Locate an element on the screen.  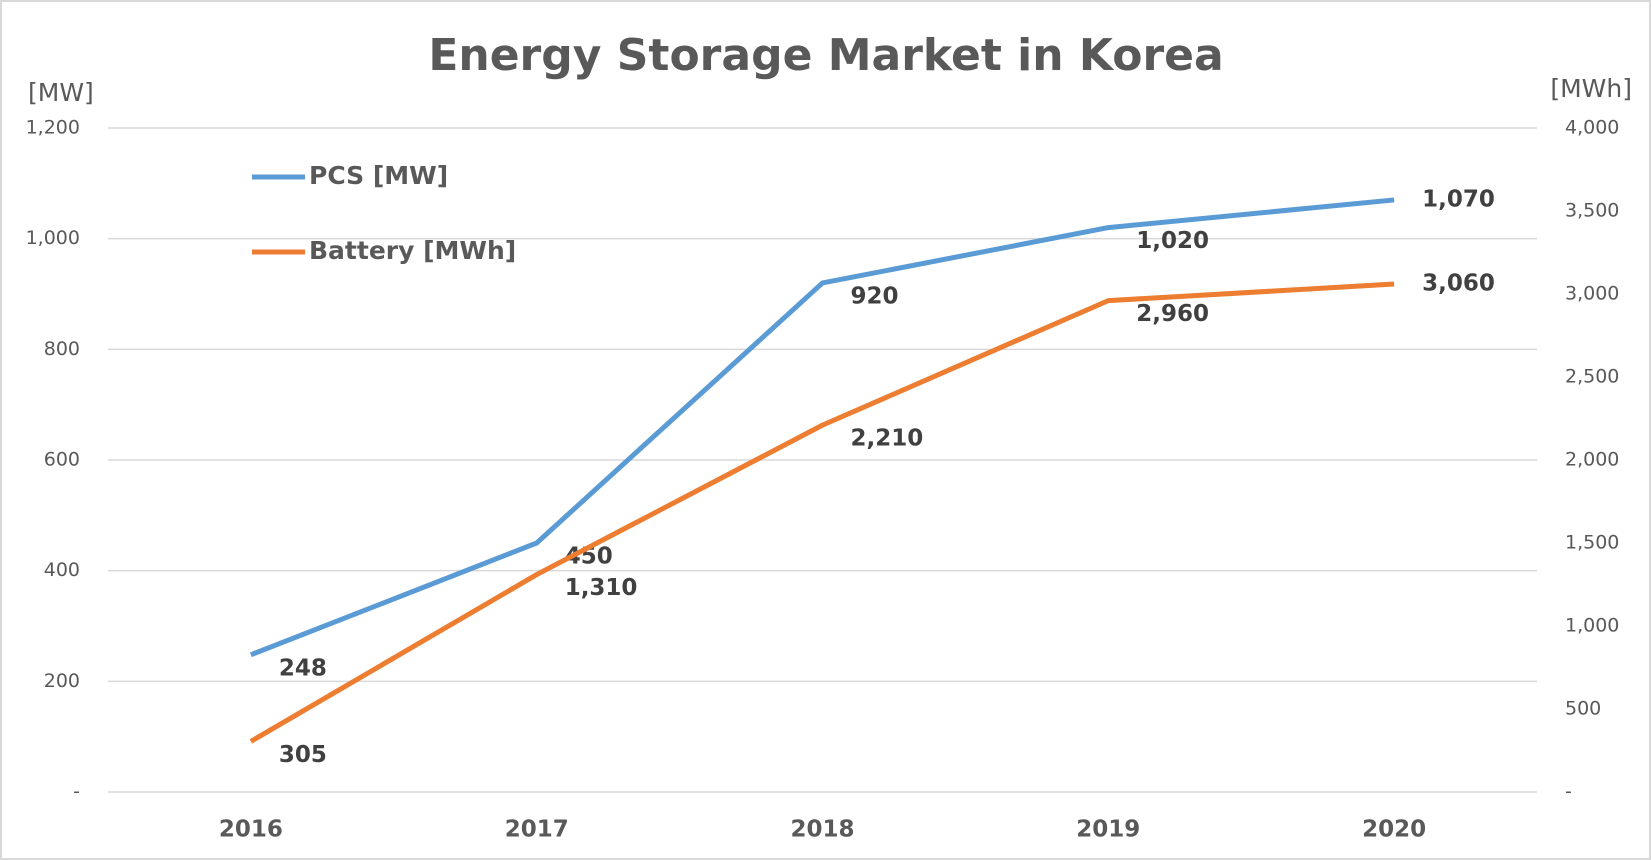
y-tick-label: 1,200 is located at coordinates (53, 128).